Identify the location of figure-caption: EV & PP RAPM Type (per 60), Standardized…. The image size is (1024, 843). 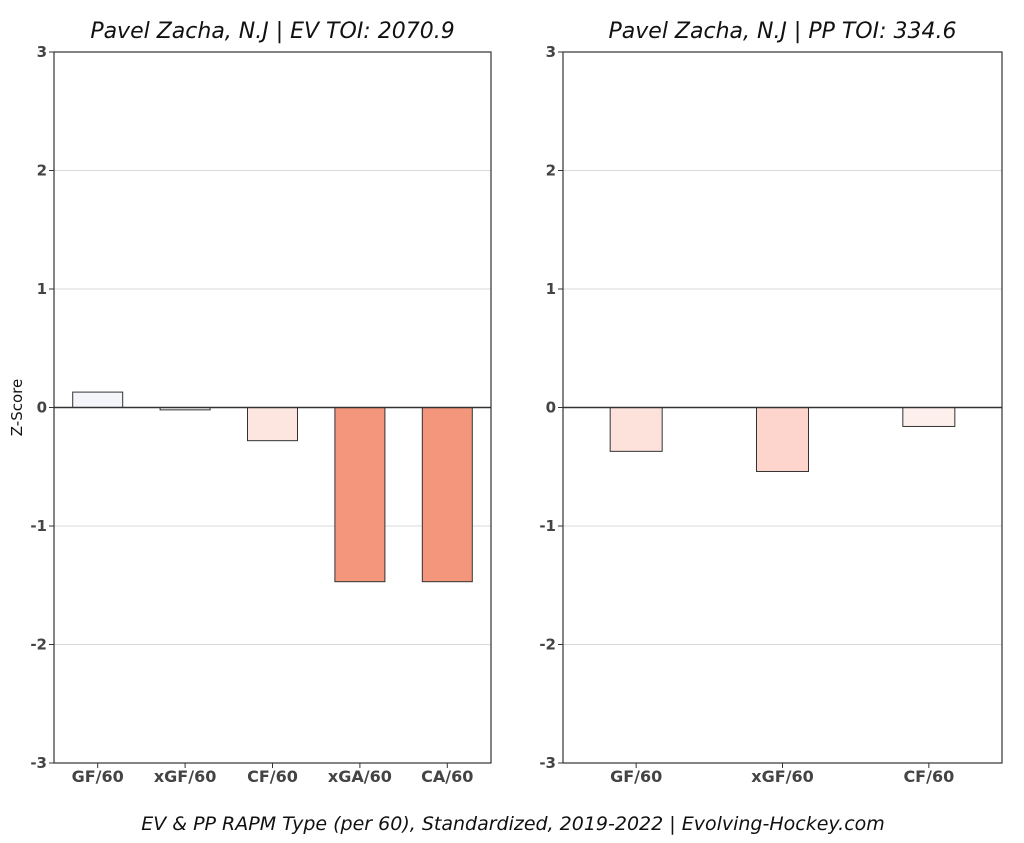
(513, 824).